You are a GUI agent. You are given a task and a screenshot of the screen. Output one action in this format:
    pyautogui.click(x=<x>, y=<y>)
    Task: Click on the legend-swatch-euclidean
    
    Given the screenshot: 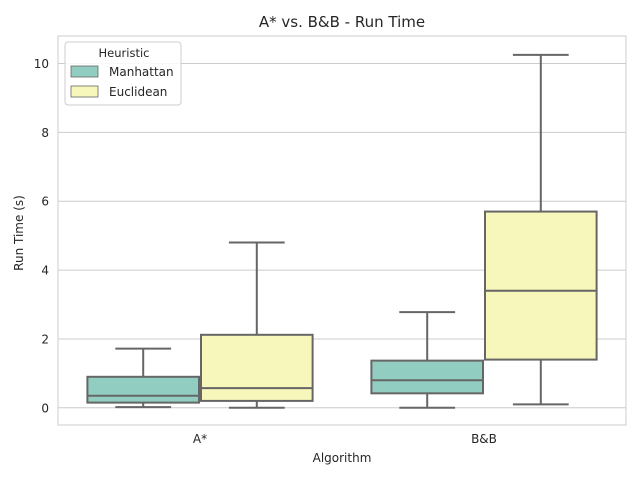 What is the action you would take?
    pyautogui.click(x=84, y=91)
    